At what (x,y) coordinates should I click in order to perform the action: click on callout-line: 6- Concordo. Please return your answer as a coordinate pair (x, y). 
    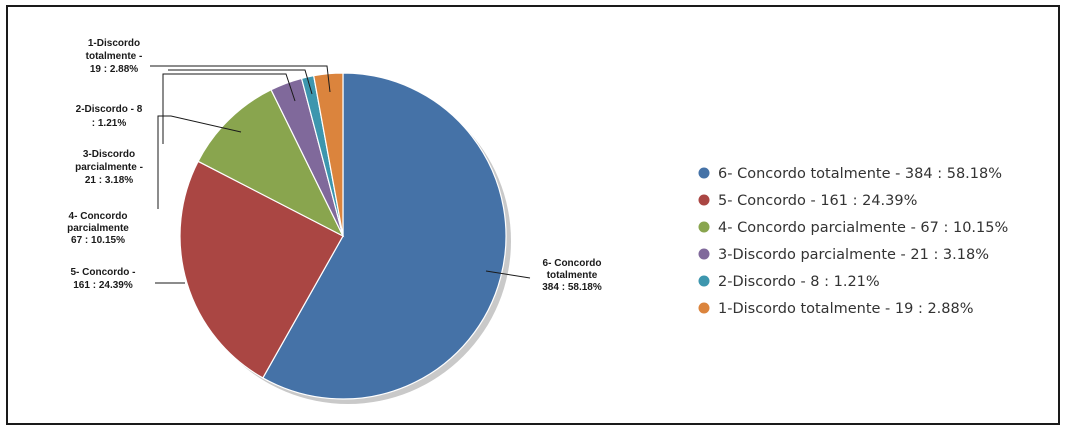
    Looking at the image, I should click on (572, 263).